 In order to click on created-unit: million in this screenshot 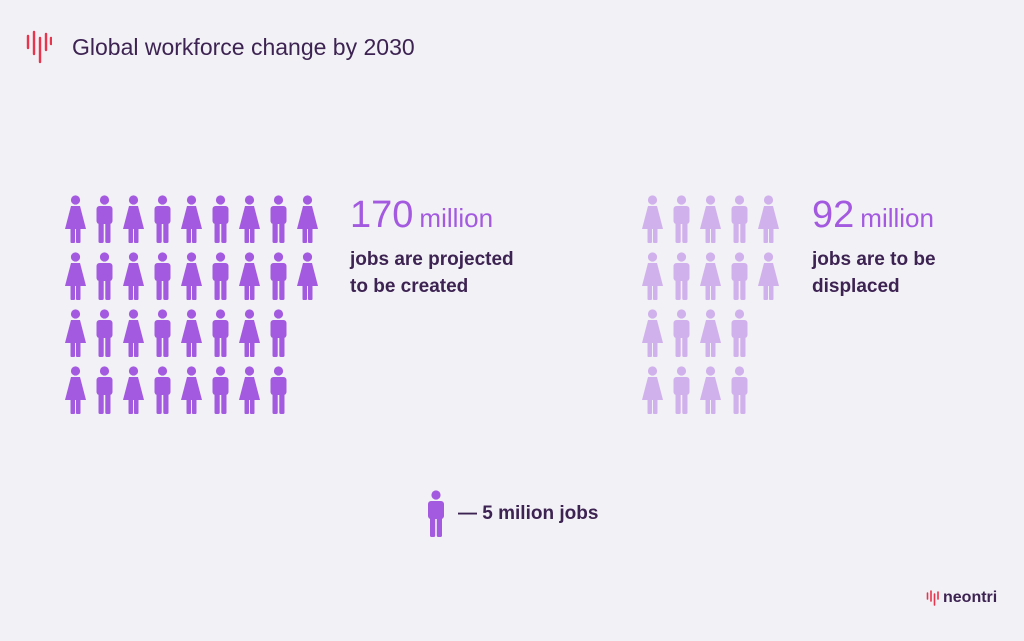, I will do `click(456, 218)`.